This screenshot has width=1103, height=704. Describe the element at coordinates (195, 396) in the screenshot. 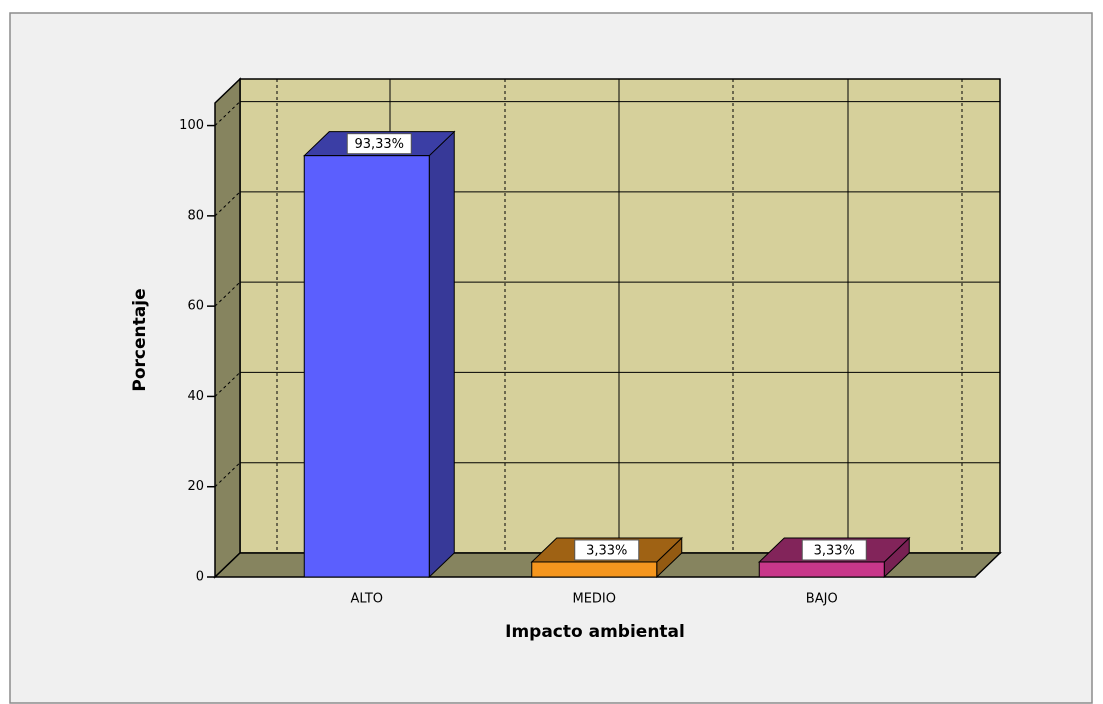

I see `y-tick-label: 40` at that location.